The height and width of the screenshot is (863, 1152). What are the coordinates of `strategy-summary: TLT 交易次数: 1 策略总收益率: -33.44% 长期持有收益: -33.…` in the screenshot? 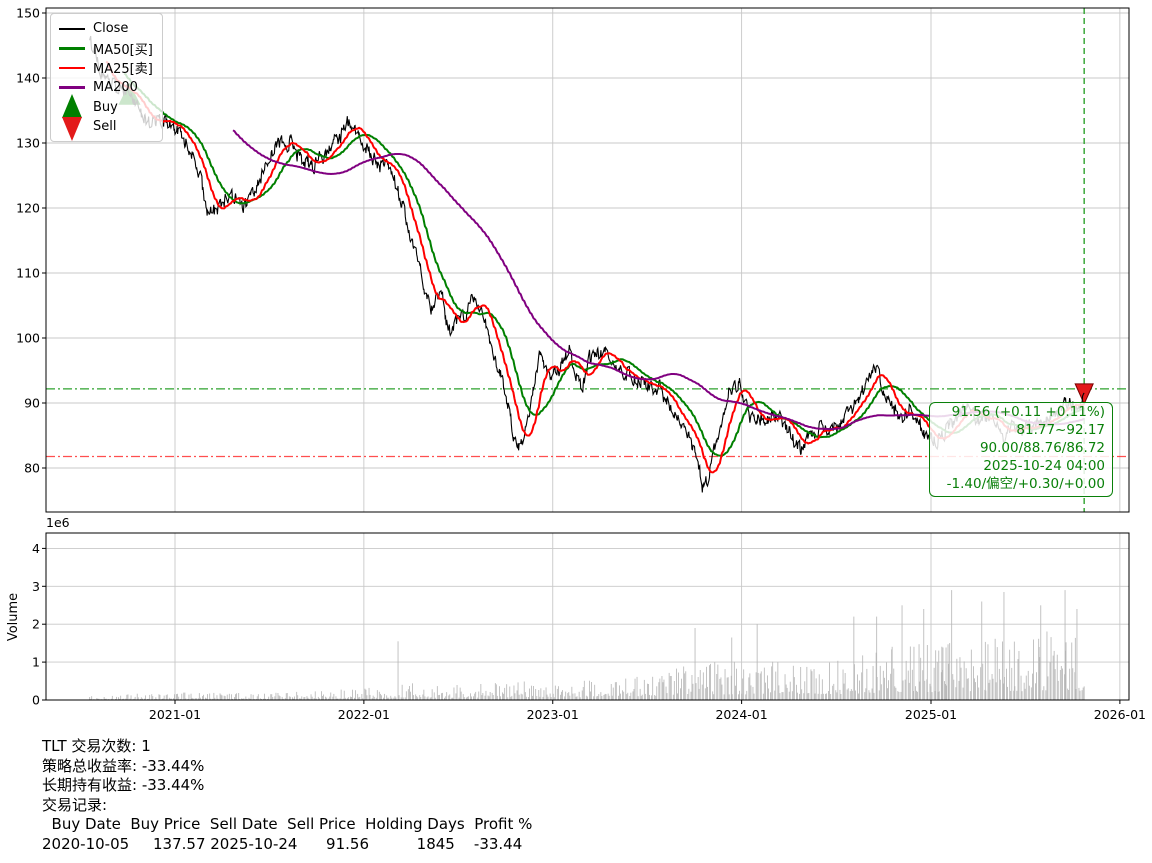 It's located at (287, 795).